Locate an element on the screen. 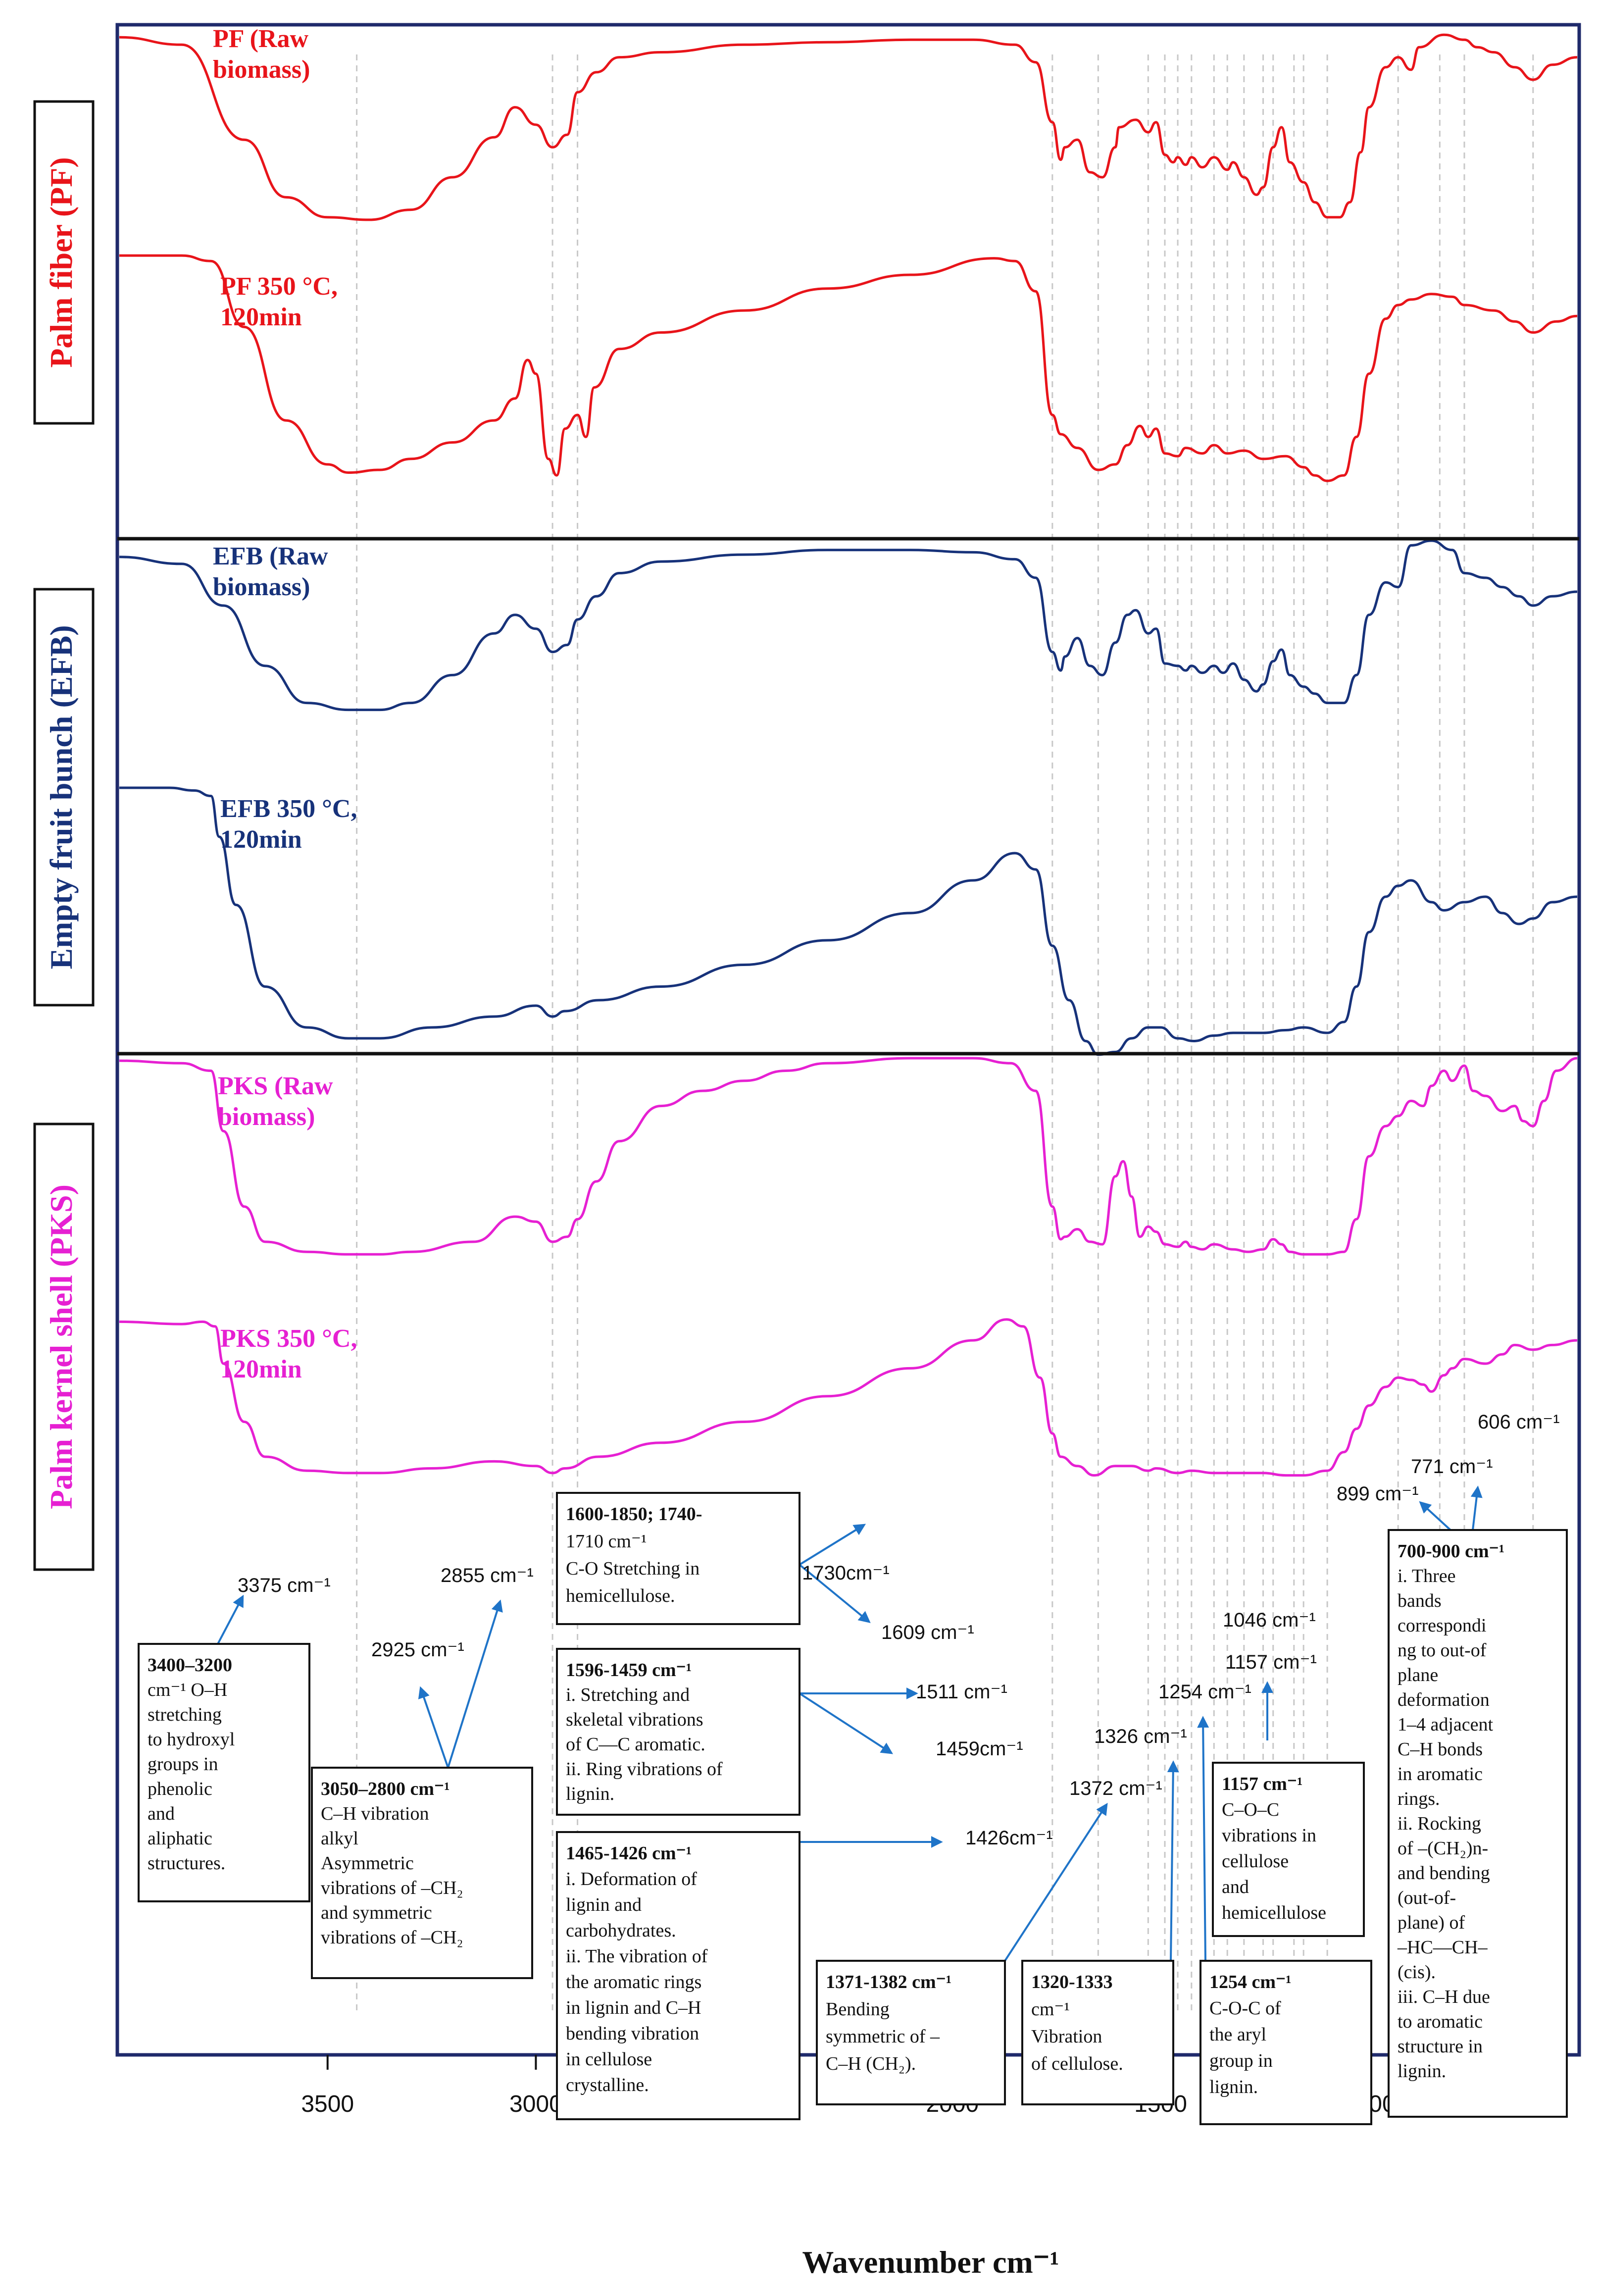  x-axis-title: Wavenumber cm⁻¹ is located at coordinates (930, 2262).